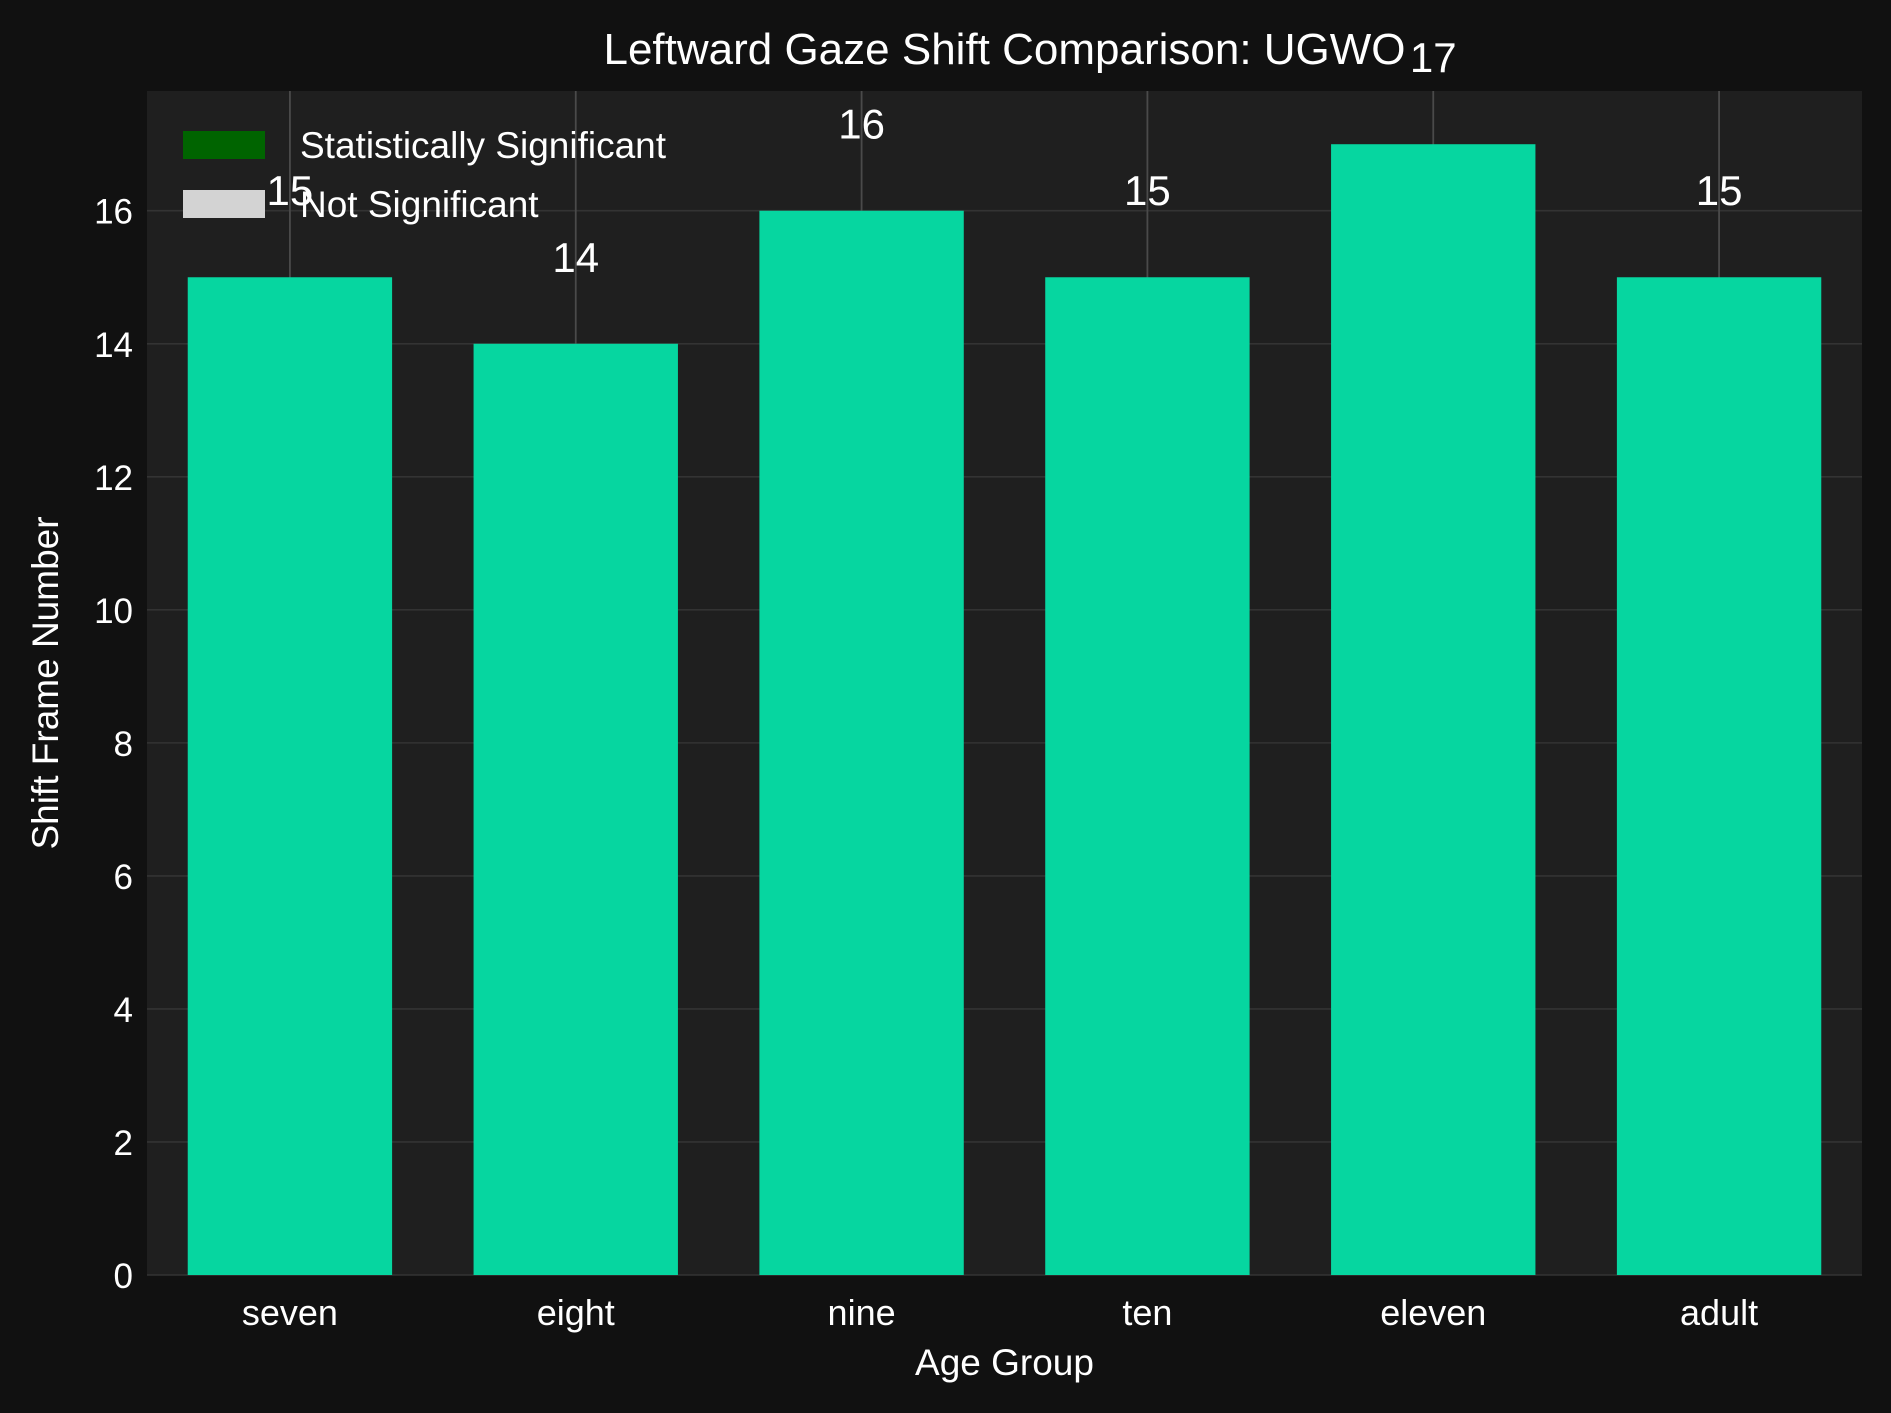 The height and width of the screenshot is (1413, 1891). I want to click on y-tick-label: 16, so click(113, 212).